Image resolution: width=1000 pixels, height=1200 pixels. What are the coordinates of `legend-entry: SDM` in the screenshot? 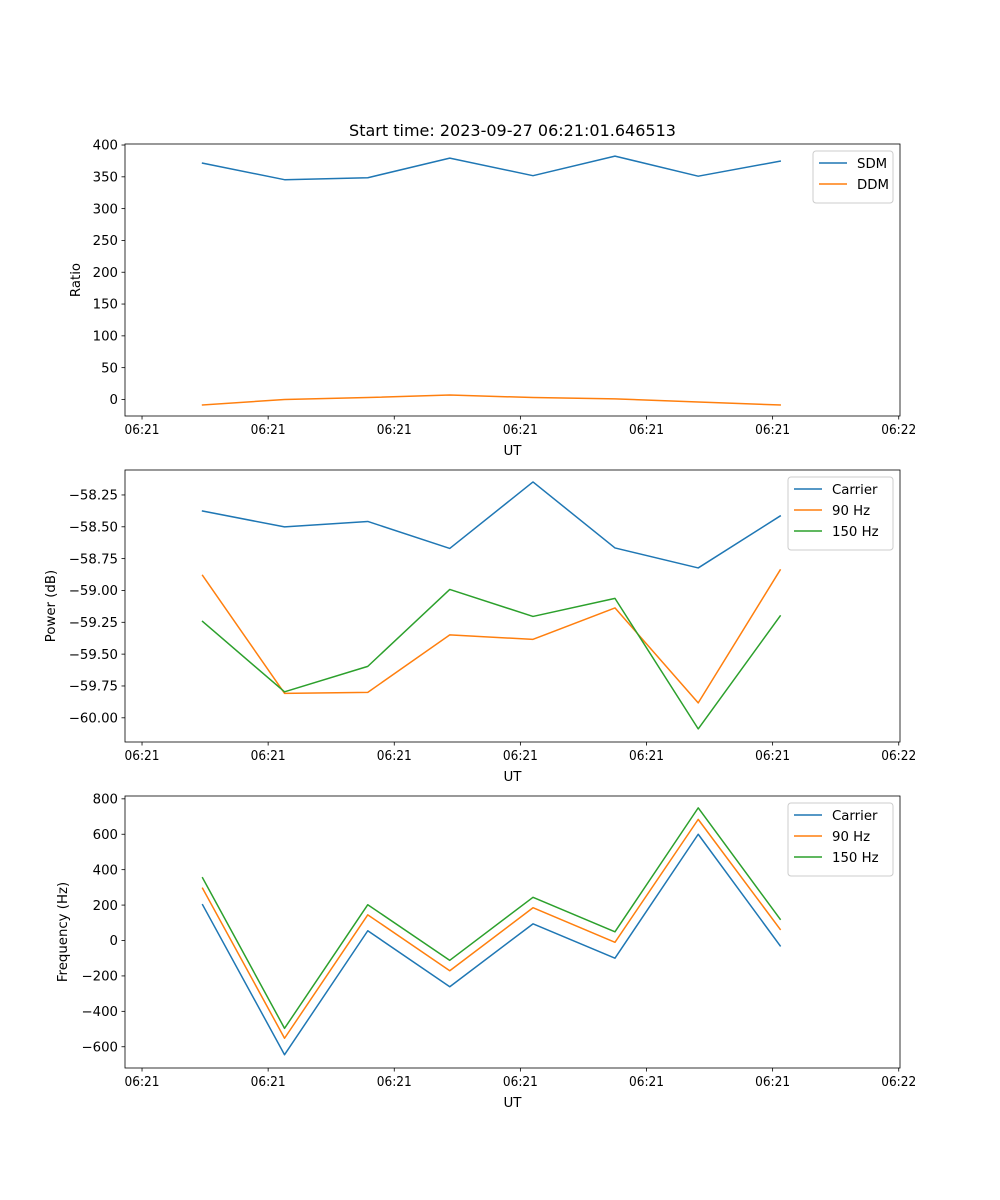 It's located at (872, 164).